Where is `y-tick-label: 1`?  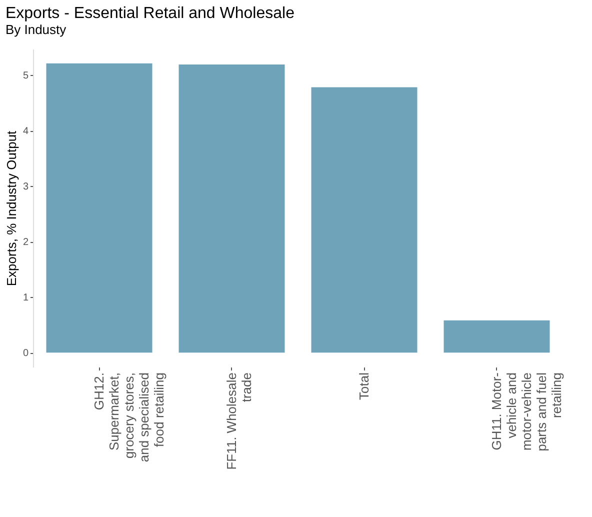
y-tick-label: 1 is located at coordinates (25, 298).